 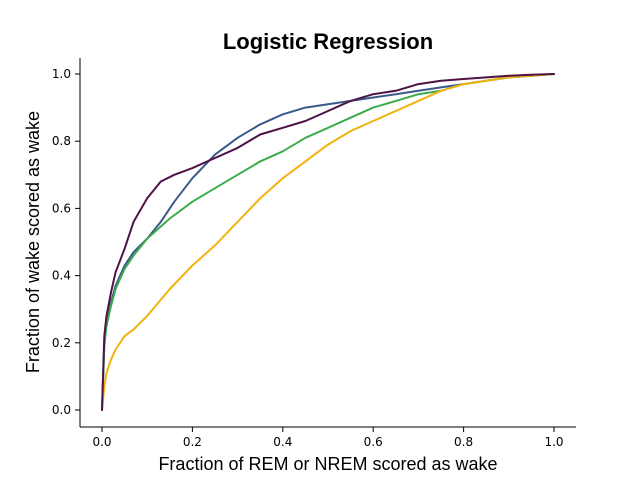 I want to click on y-tick-label: 0.4, so click(x=61, y=276).